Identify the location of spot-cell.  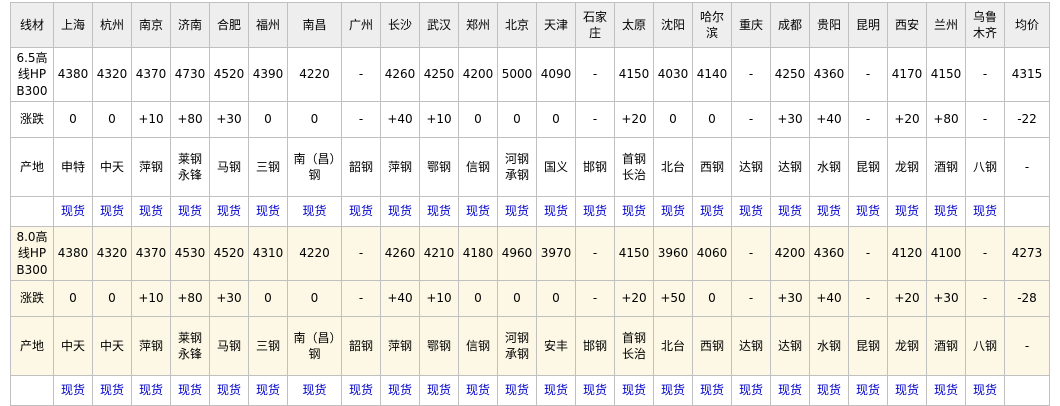
(1027, 211).